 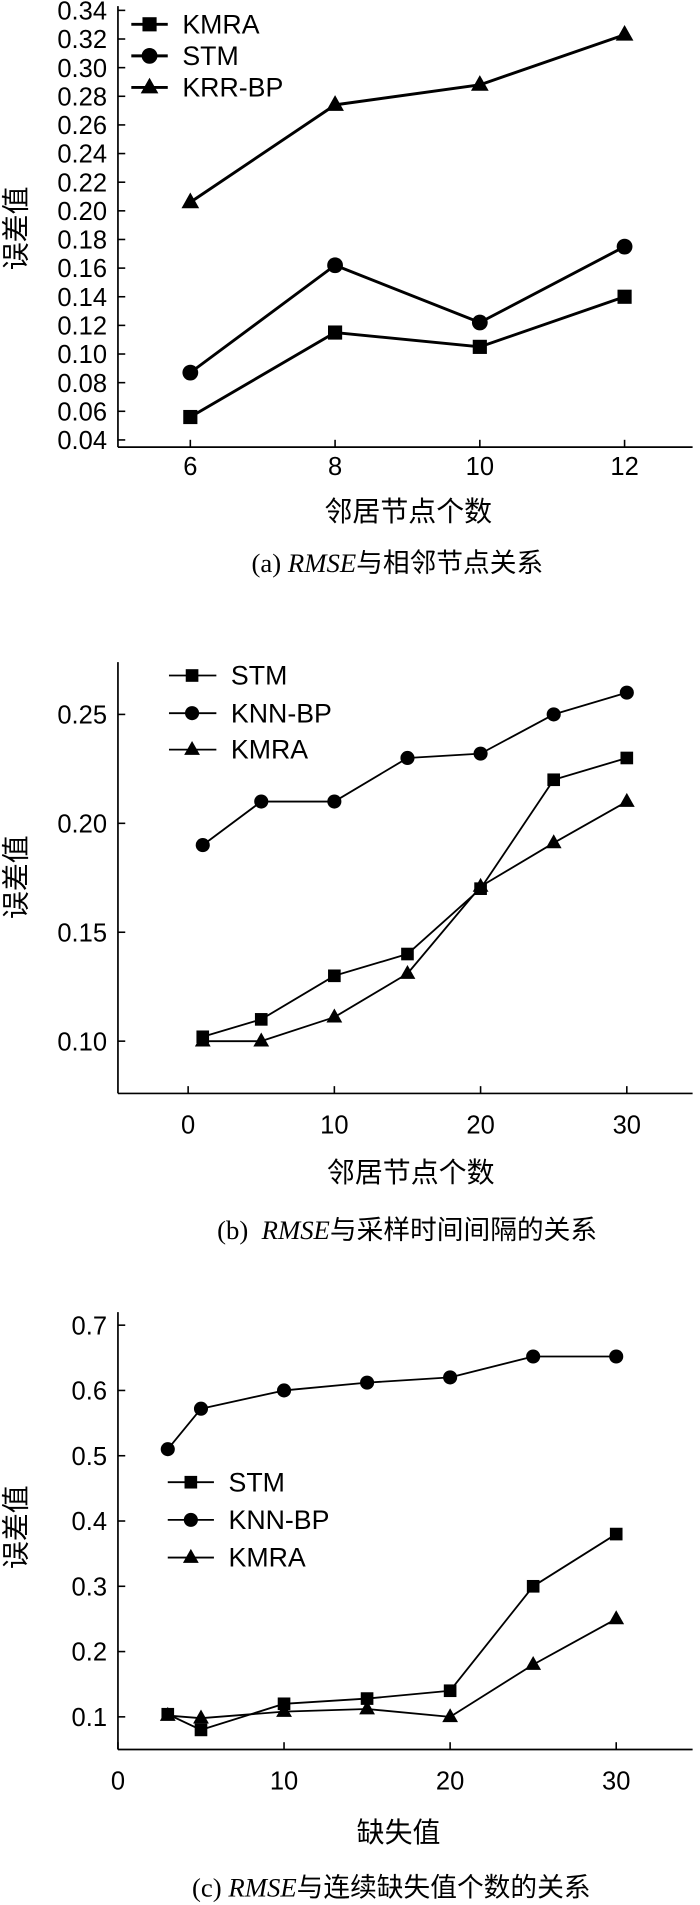 What do you see at coordinates (89, 1392) in the screenshot?
I see `y-tick-label: 0.6` at bounding box center [89, 1392].